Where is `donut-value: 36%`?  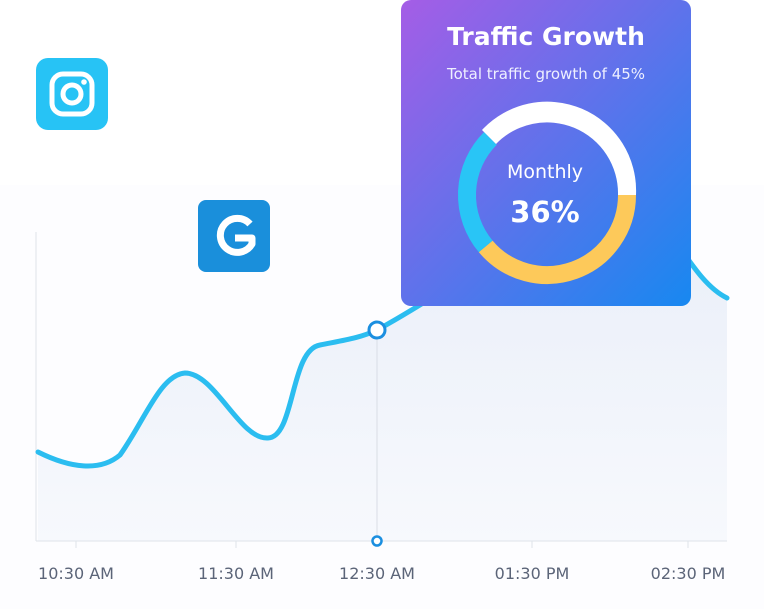
donut-value: 36% is located at coordinates (544, 212).